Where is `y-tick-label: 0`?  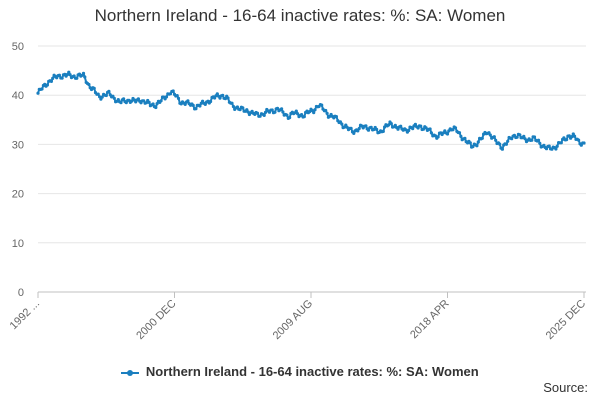 y-tick-label: 0 is located at coordinates (21, 293).